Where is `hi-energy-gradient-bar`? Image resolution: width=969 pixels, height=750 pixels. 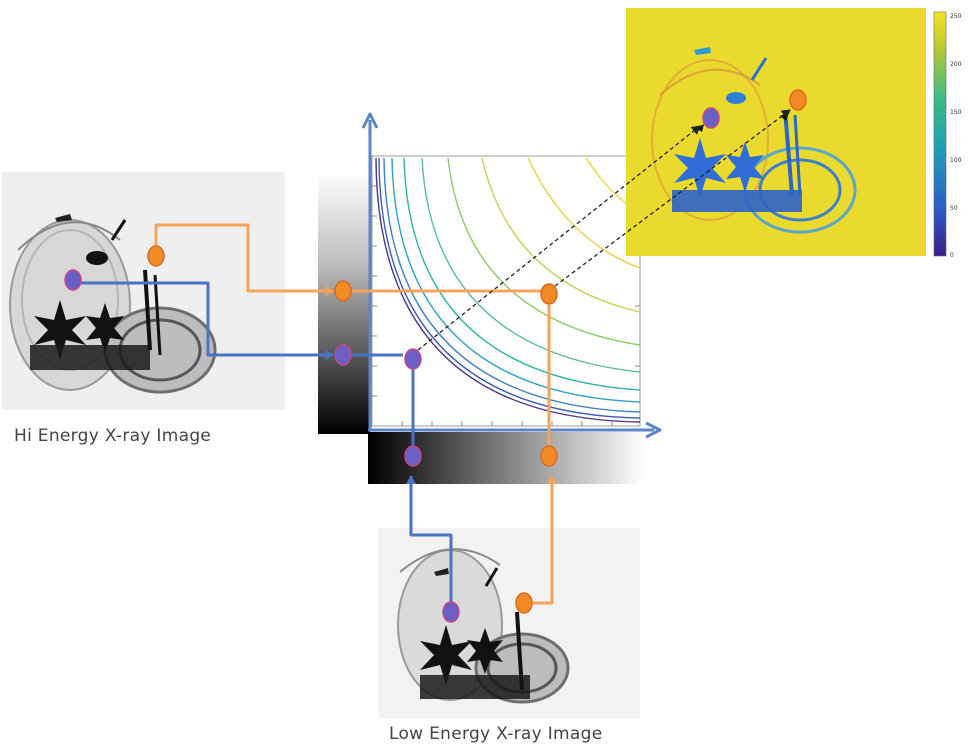
hi-energy-gradient-bar is located at coordinates (344, 303).